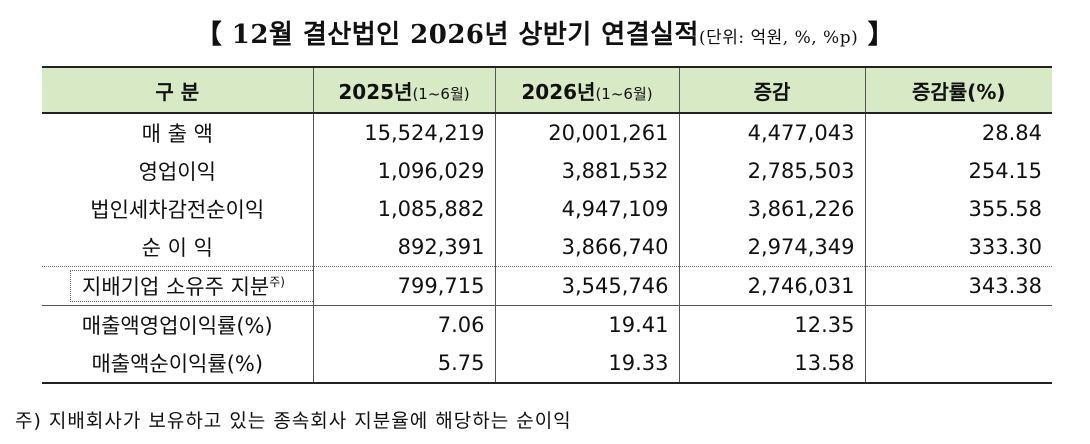 The height and width of the screenshot is (444, 1090). What do you see at coordinates (587, 364) in the screenshot?
I see `cell-2026: 19.33` at bounding box center [587, 364].